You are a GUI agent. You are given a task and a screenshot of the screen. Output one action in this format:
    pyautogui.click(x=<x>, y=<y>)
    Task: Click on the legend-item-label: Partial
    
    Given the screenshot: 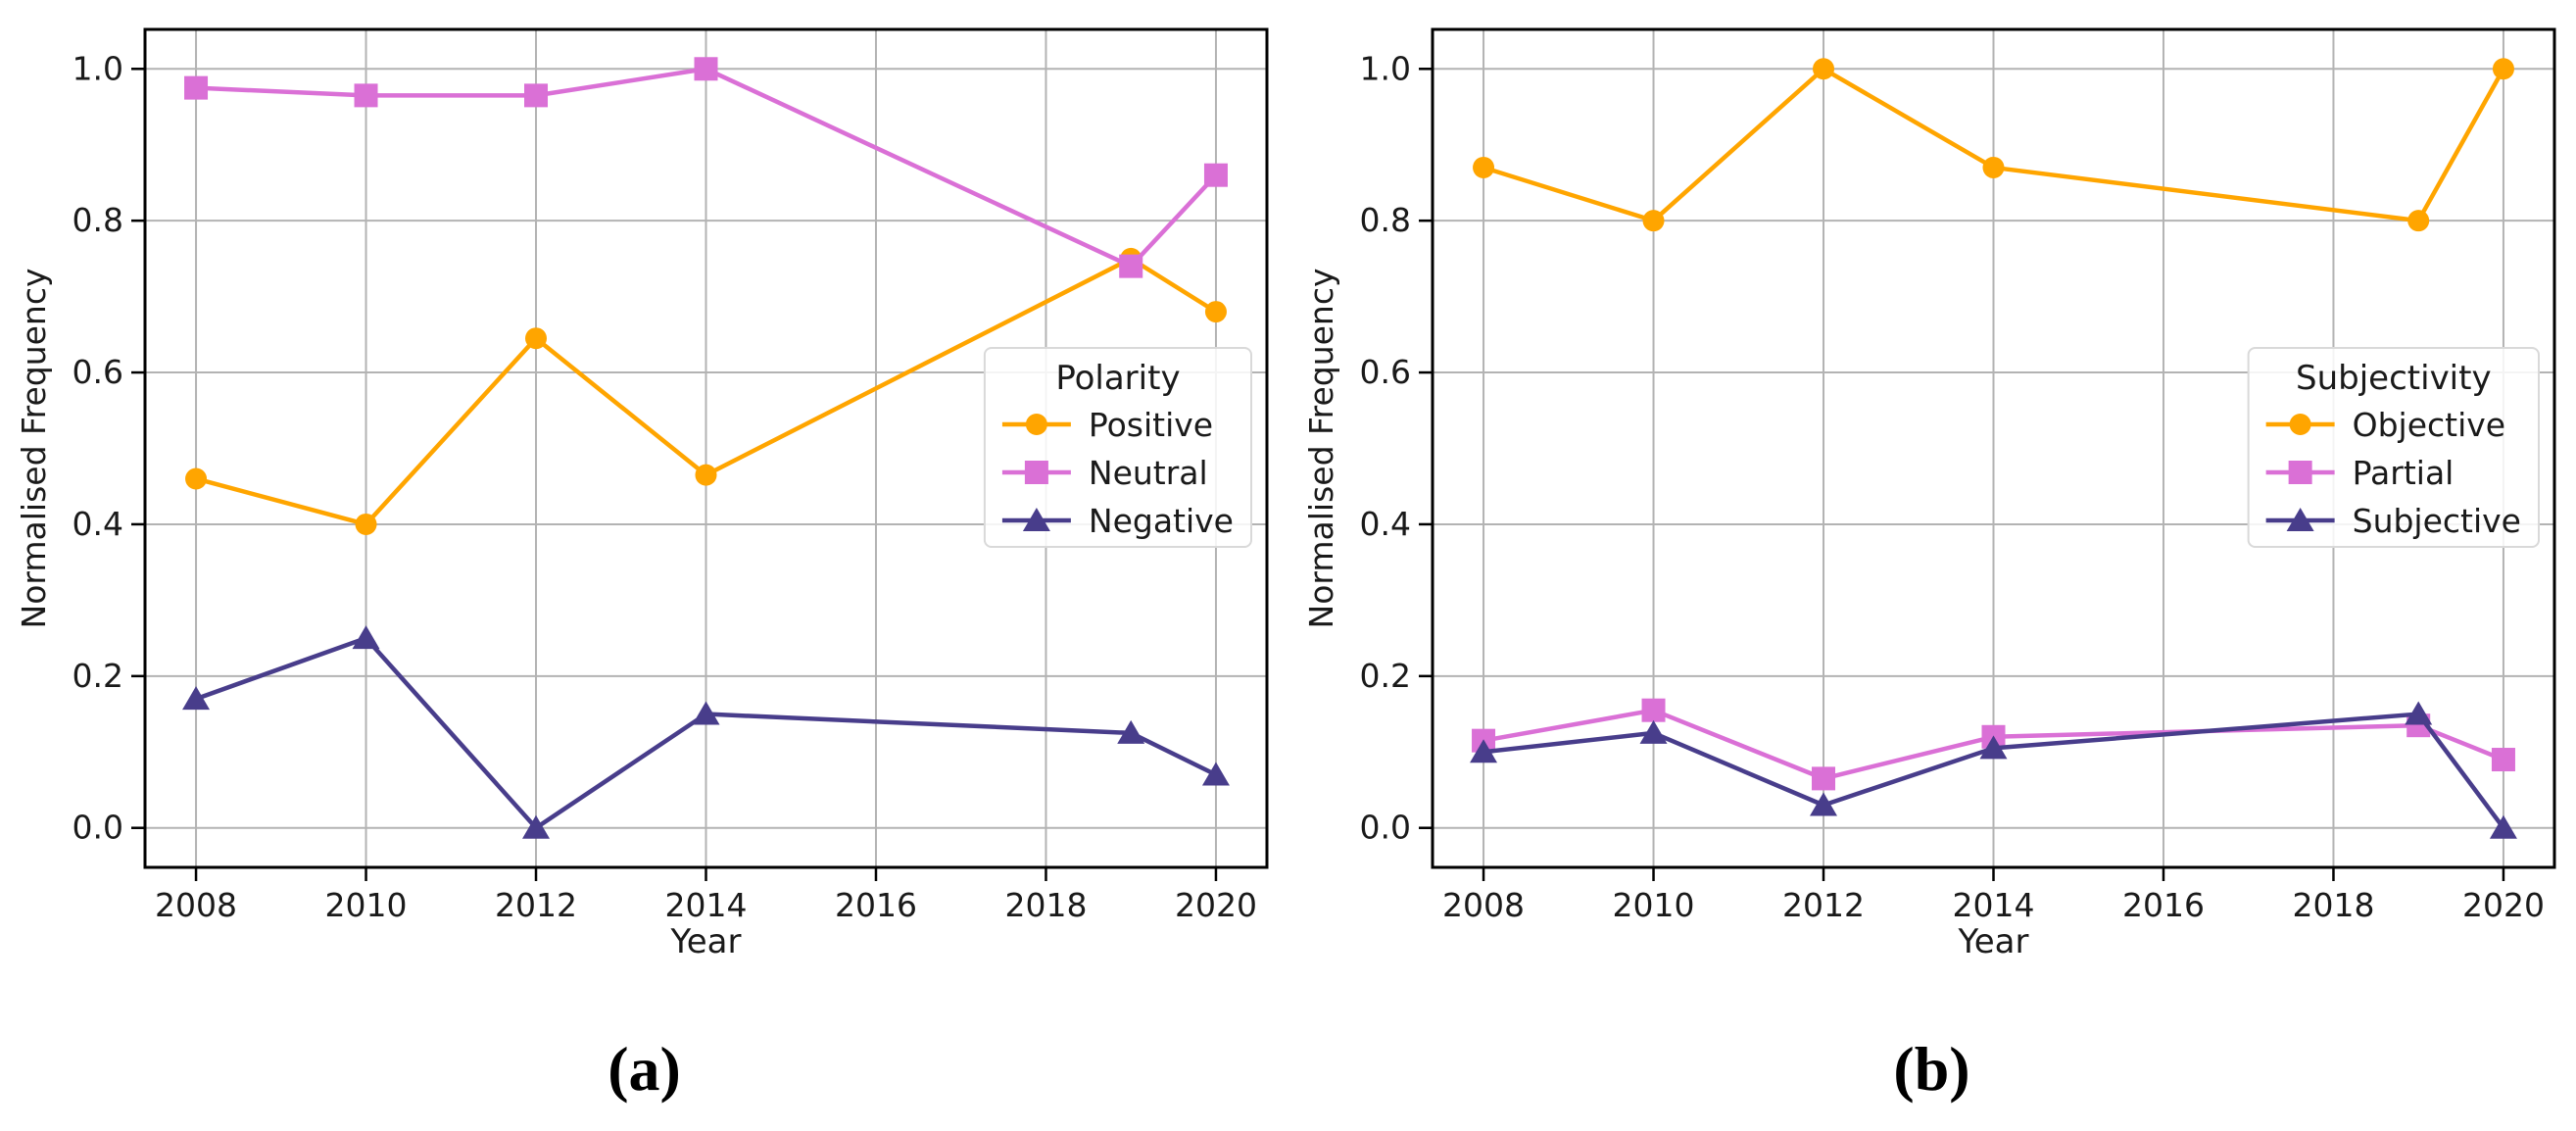 What is the action you would take?
    pyautogui.click(x=2403, y=473)
    